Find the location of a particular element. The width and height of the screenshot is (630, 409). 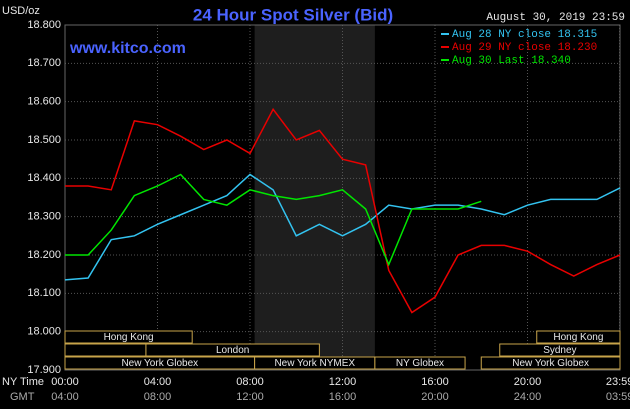

y-tick-label: 17.900 is located at coordinates (44, 370).